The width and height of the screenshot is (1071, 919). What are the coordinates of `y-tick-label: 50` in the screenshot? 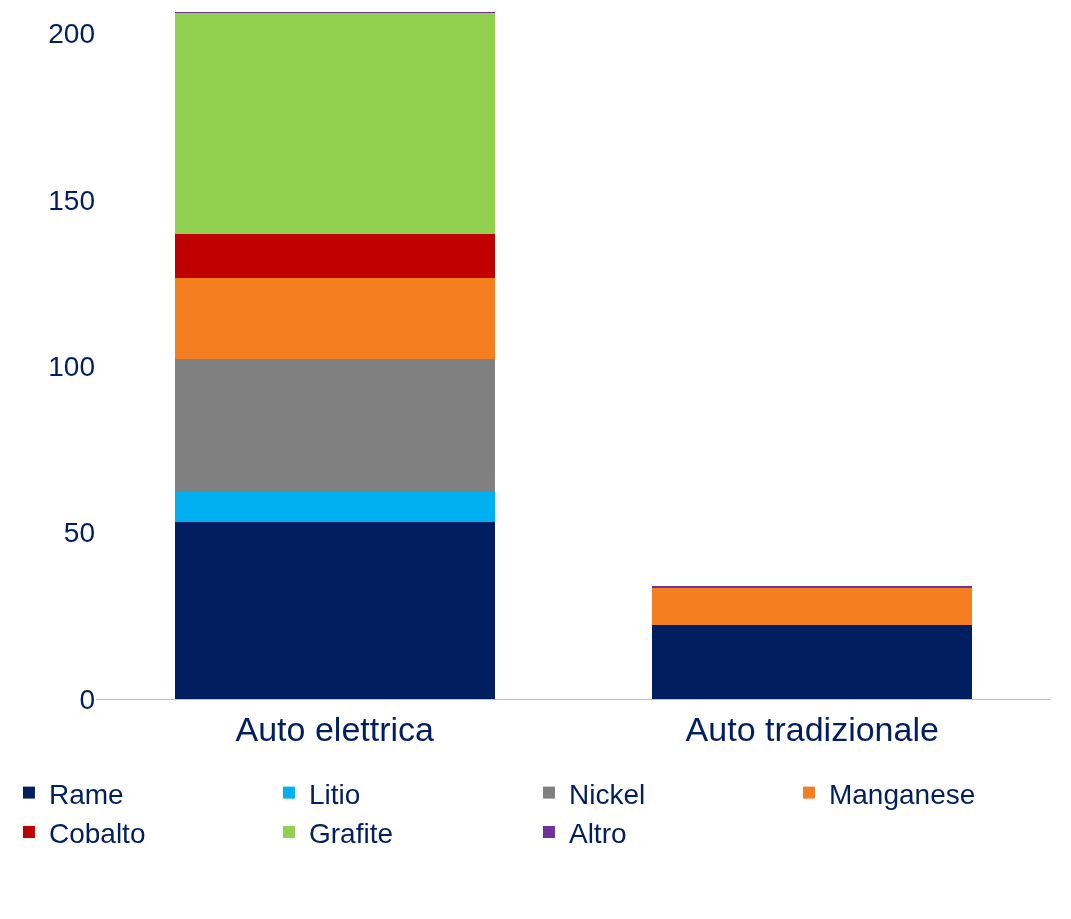 It's located at (79, 533).